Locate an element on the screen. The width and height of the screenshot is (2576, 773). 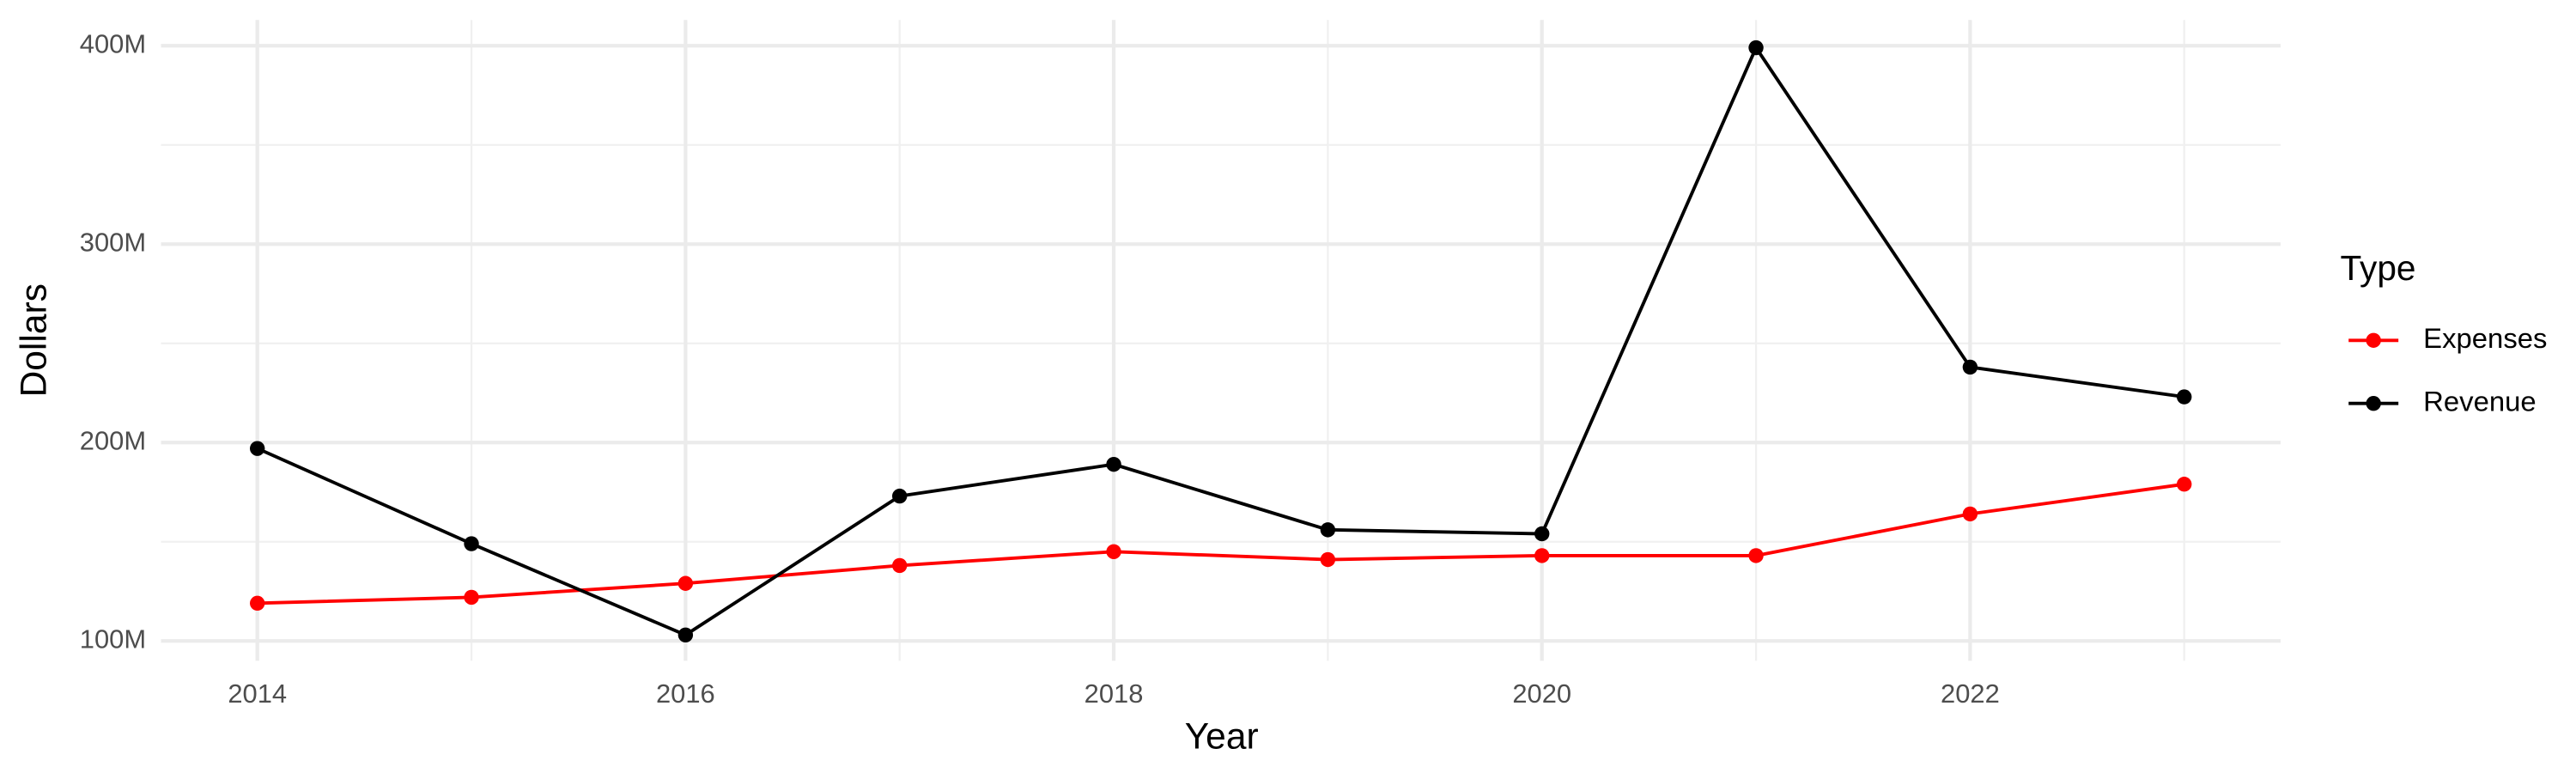
y-axis-label: Dollars is located at coordinates (35, 340).